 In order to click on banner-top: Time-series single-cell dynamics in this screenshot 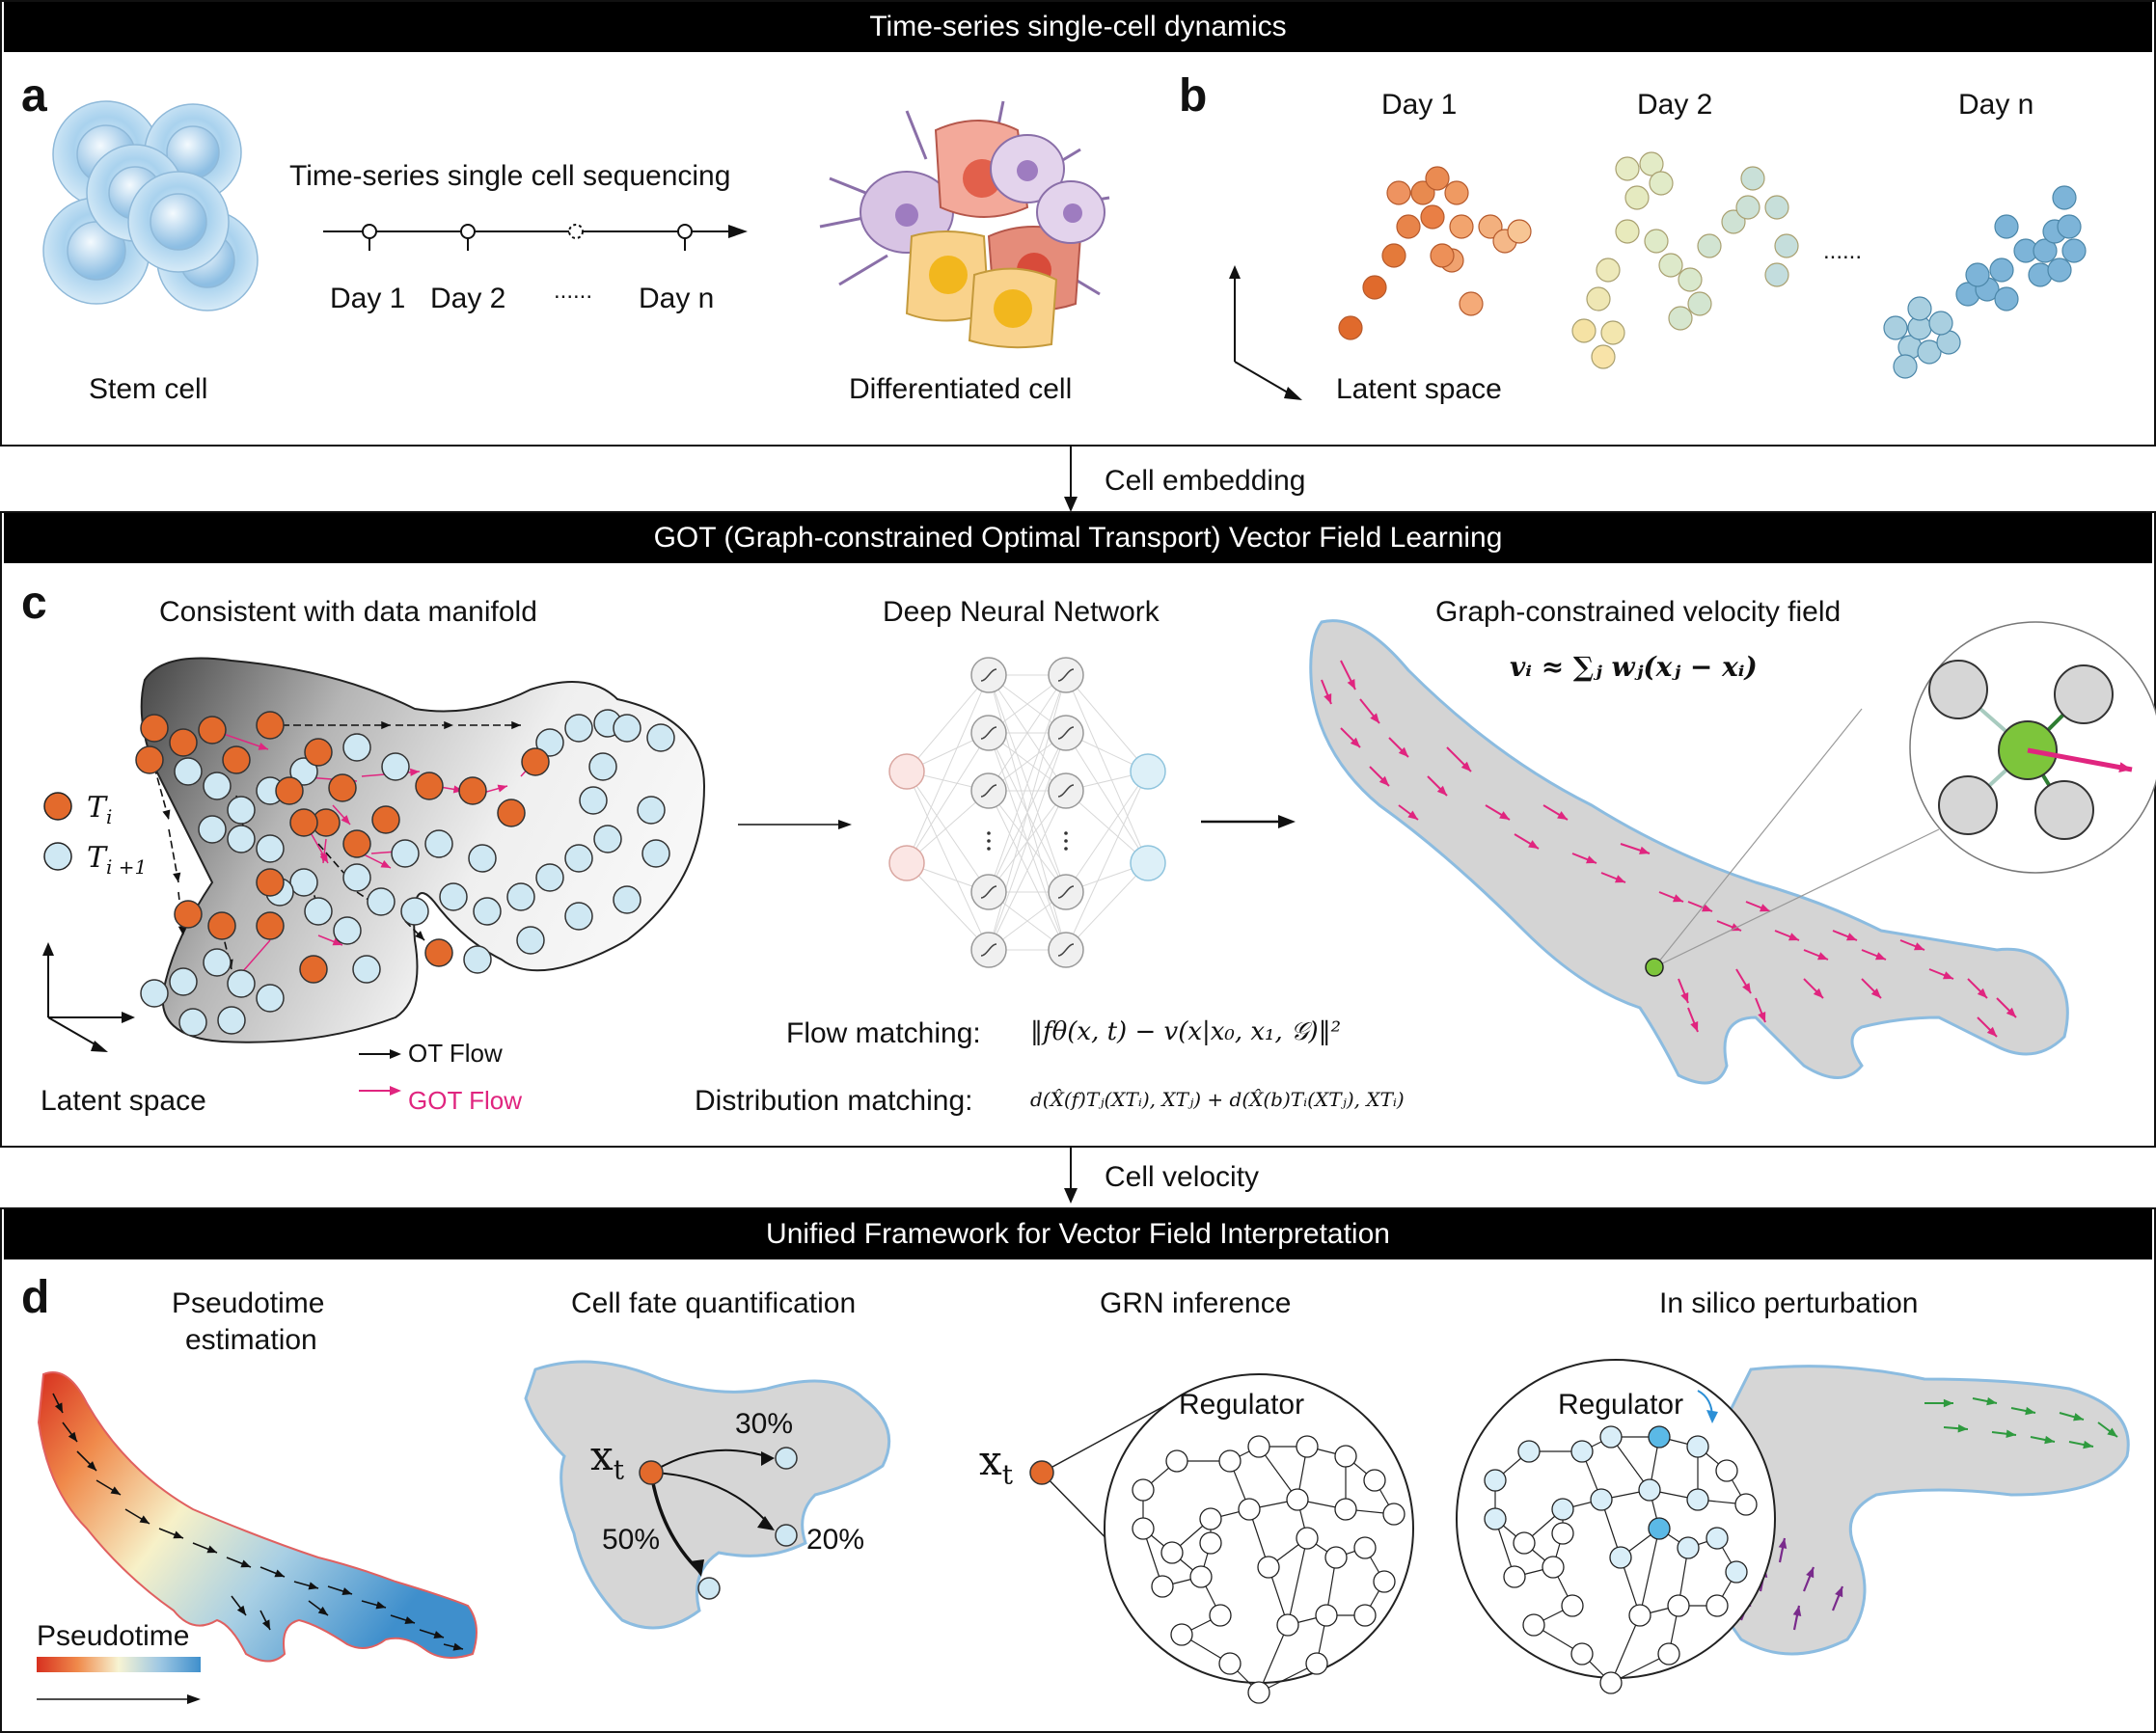, I will do `click(1078, 27)`.